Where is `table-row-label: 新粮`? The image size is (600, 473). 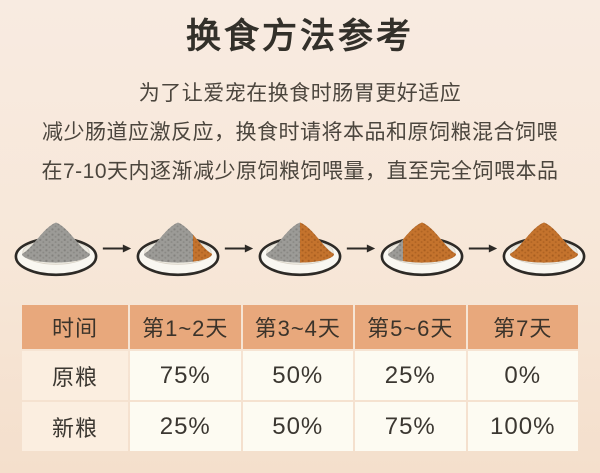
table-row-label: 新粮 is located at coordinates (75, 426).